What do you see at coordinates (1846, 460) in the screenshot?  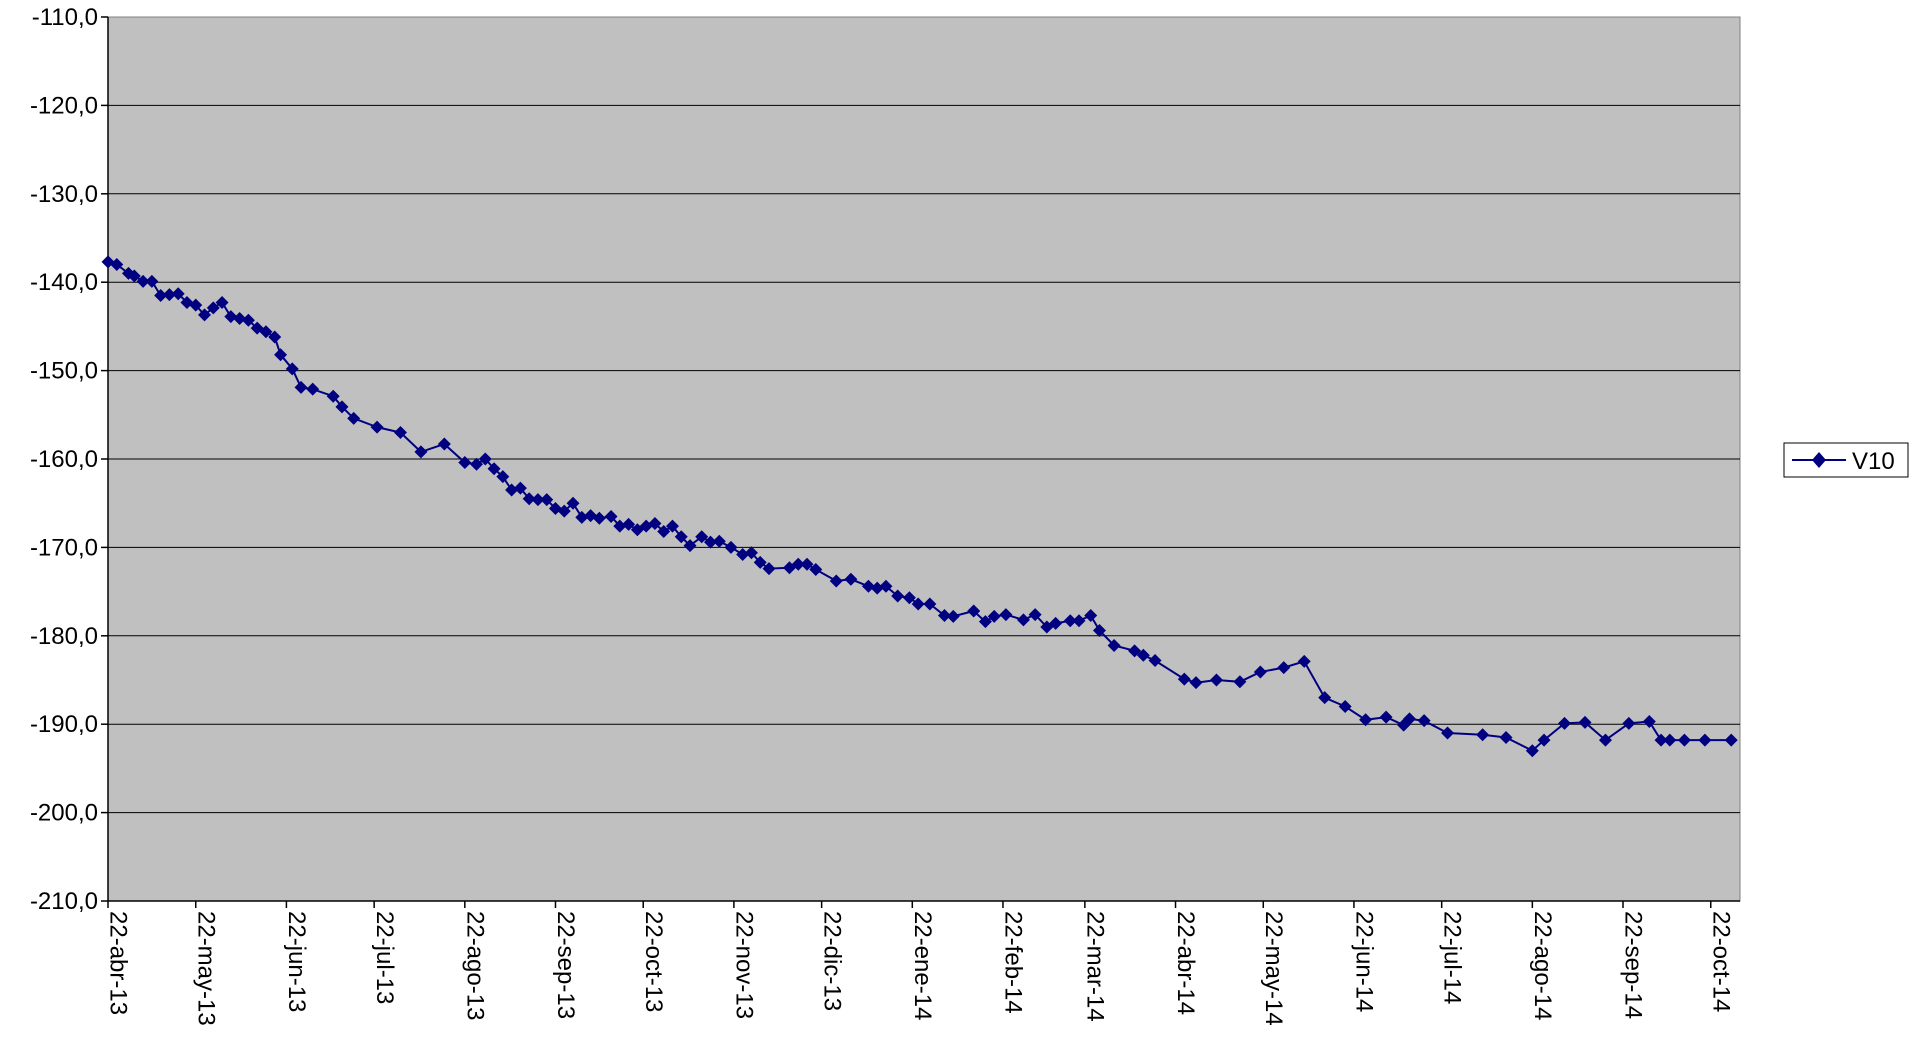 I see `legend: V10` at bounding box center [1846, 460].